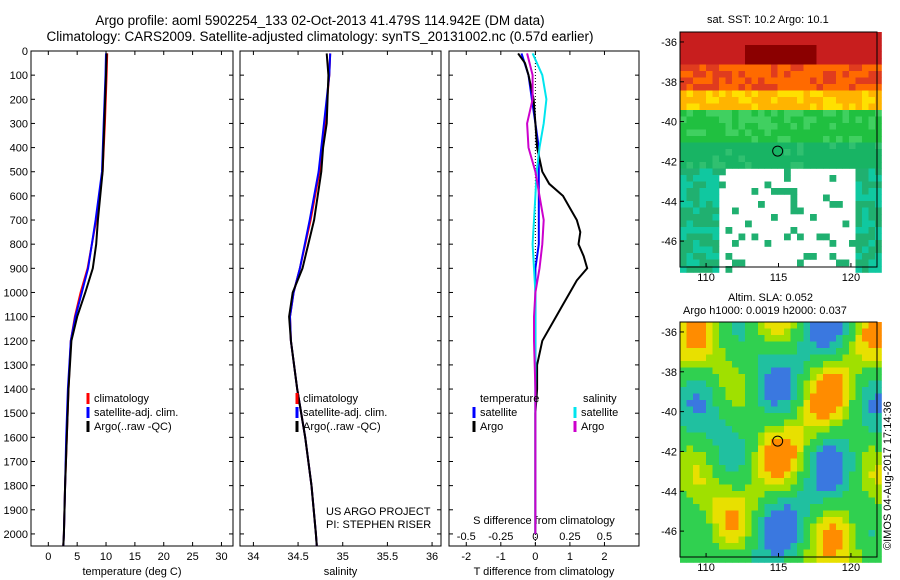 This screenshot has height=580, width=900. What do you see at coordinates (16, 390) in the screenshot?
I see `depth-tick-label: 1400` at bounding box center [16, 390].